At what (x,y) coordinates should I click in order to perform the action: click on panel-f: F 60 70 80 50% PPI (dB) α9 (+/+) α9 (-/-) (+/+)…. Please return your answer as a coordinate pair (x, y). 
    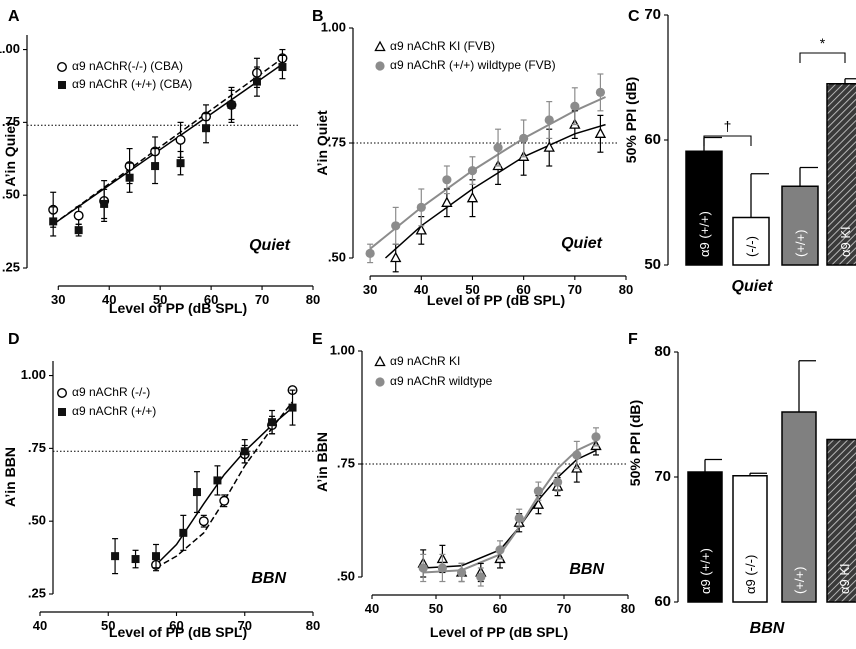
    Looking at the image, I should click on (741, 484).